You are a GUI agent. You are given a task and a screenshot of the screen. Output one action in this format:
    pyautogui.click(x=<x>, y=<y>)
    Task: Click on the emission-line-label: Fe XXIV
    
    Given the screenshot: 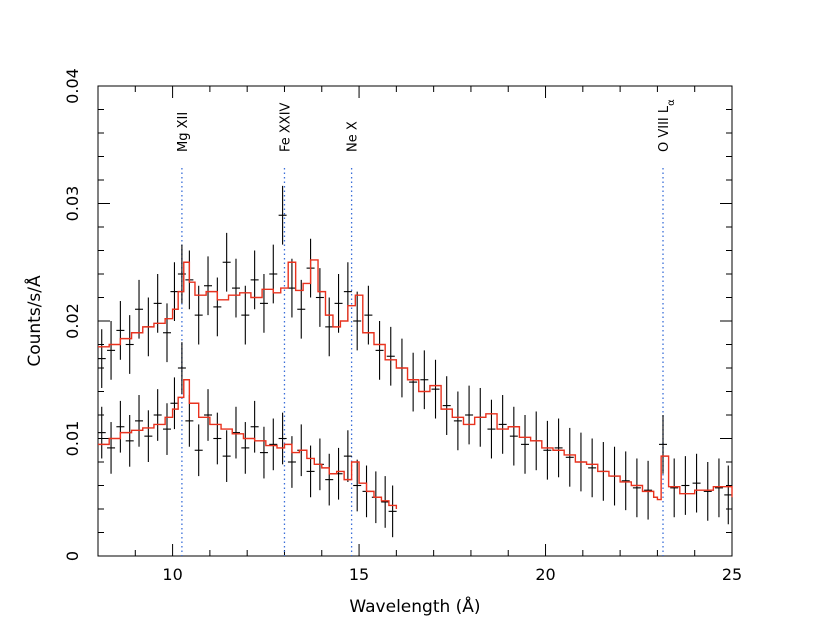 What is the action you would take?
    pyautogui.click(x=285, y=127)
    